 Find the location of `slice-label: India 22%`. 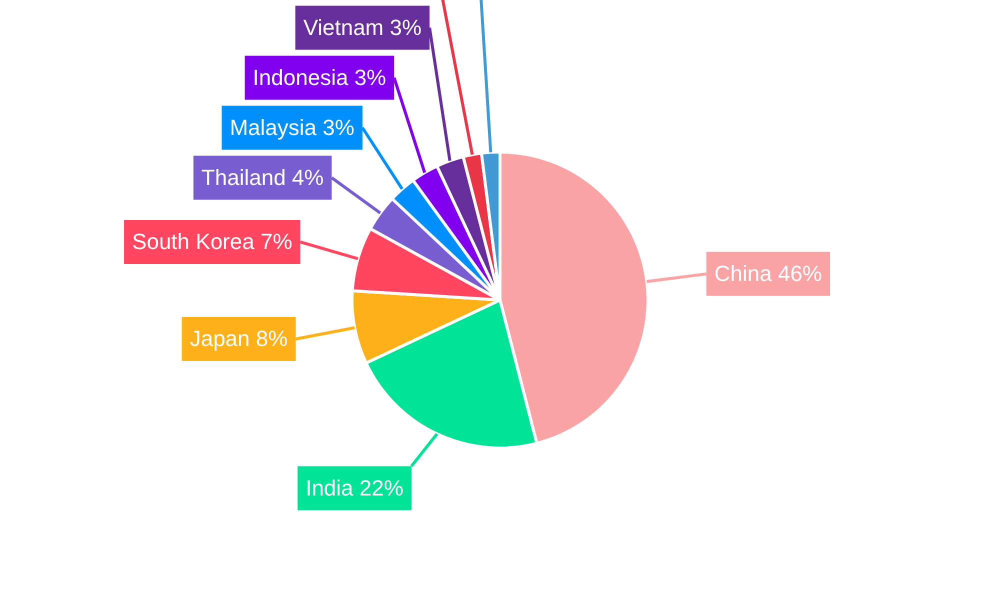

slice-label: India 22% is located at coordinates (355, 487).